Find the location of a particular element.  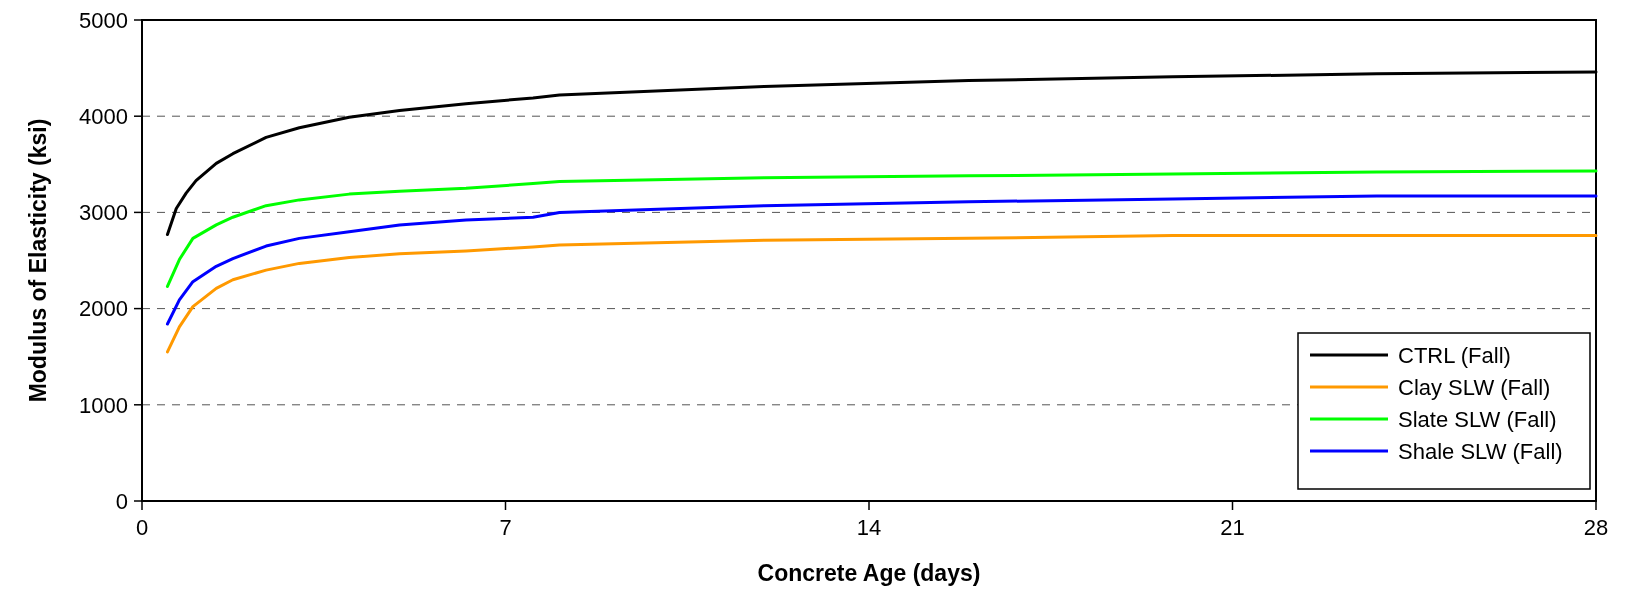

y-tick-label: 5000 is located at coordinates (103, 20).